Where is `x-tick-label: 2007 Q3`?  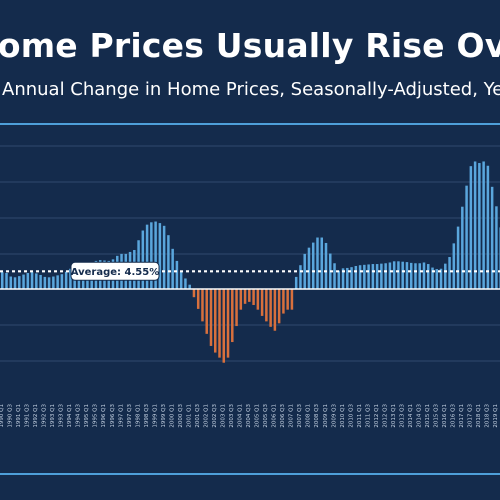 x-tick-label: 2007 Q3 is located at coordinates (300, 416).